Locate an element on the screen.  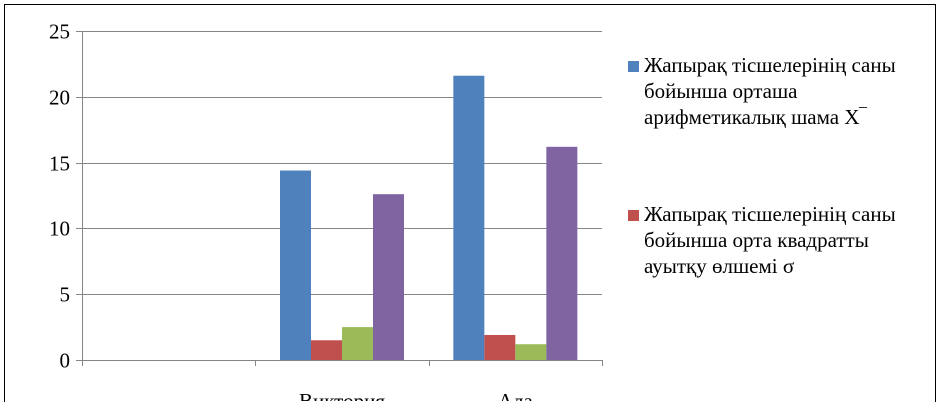
y-tick-label: 5 is located at coordinates (65, 295).